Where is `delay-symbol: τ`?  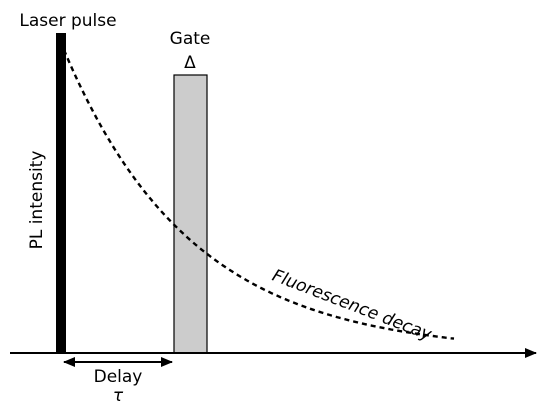 delay-symbol: τ is located at coordinates (118, 394).